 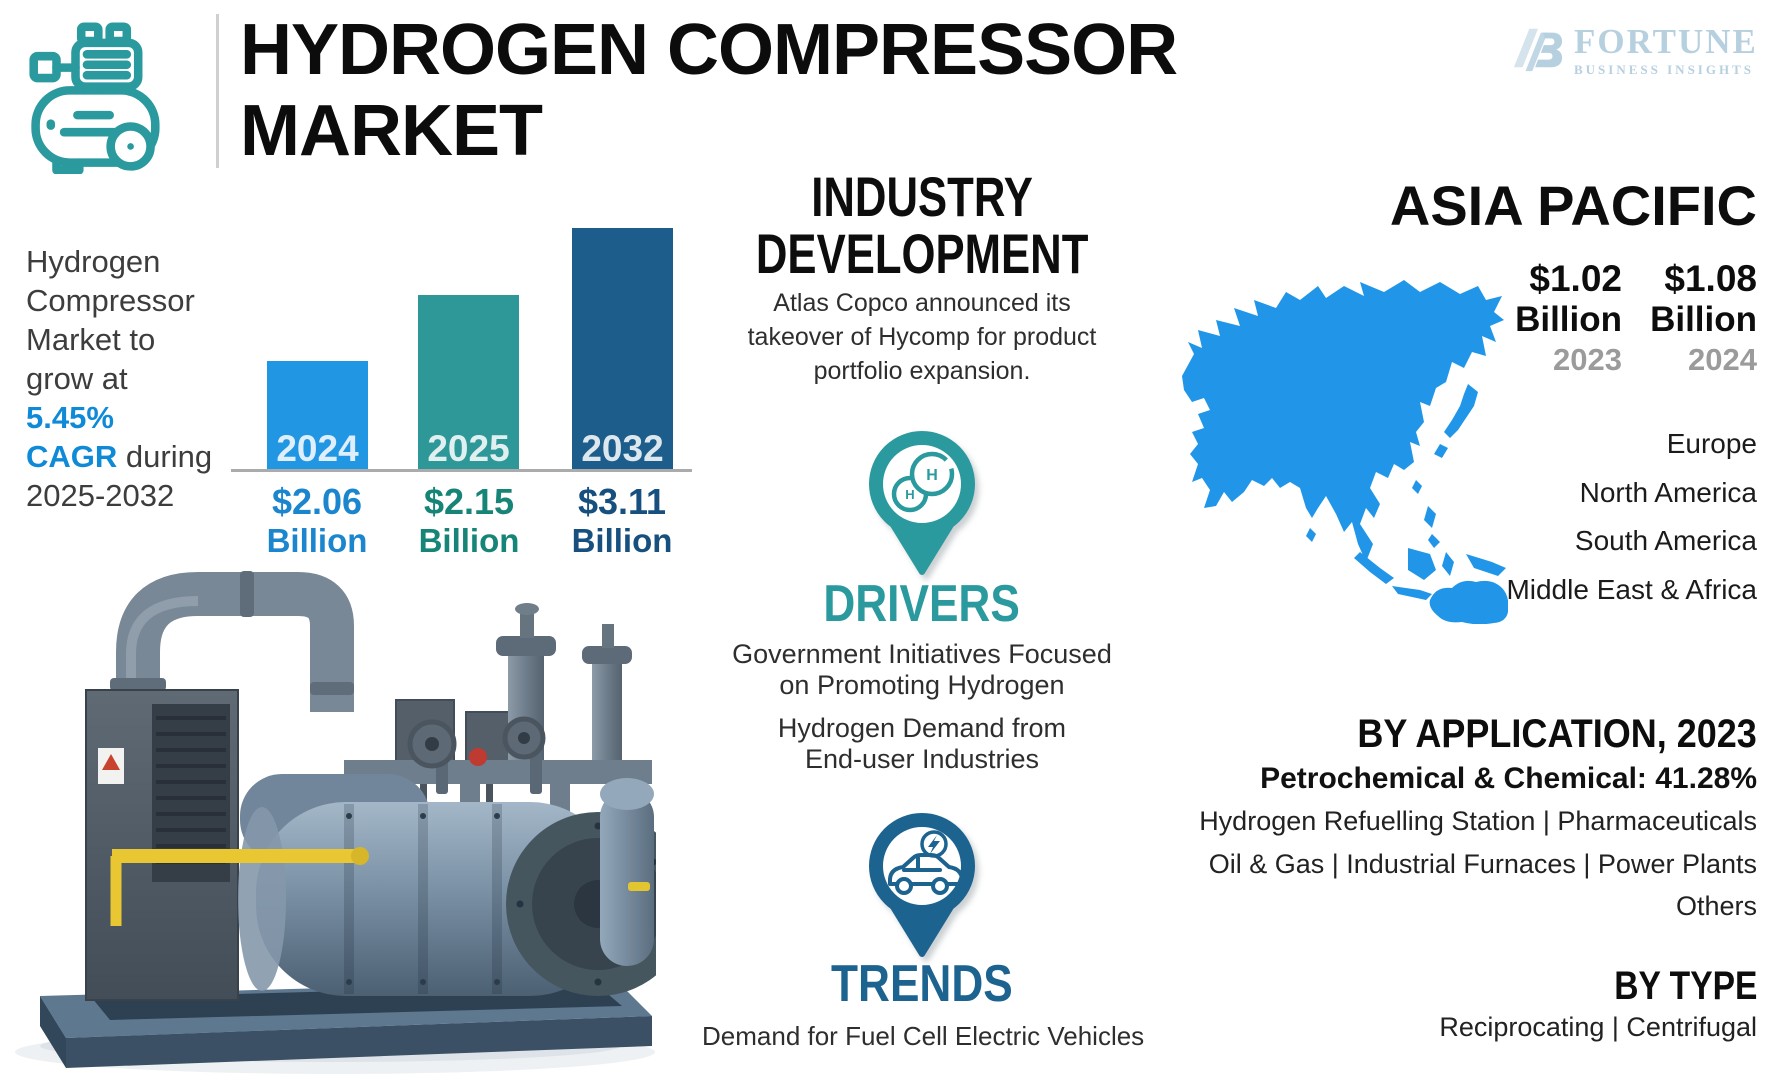 What do you see at coordinates (1716, 906) in the screenshot?
I see `by-application-row: Others` at bounding box center [1716, 906].